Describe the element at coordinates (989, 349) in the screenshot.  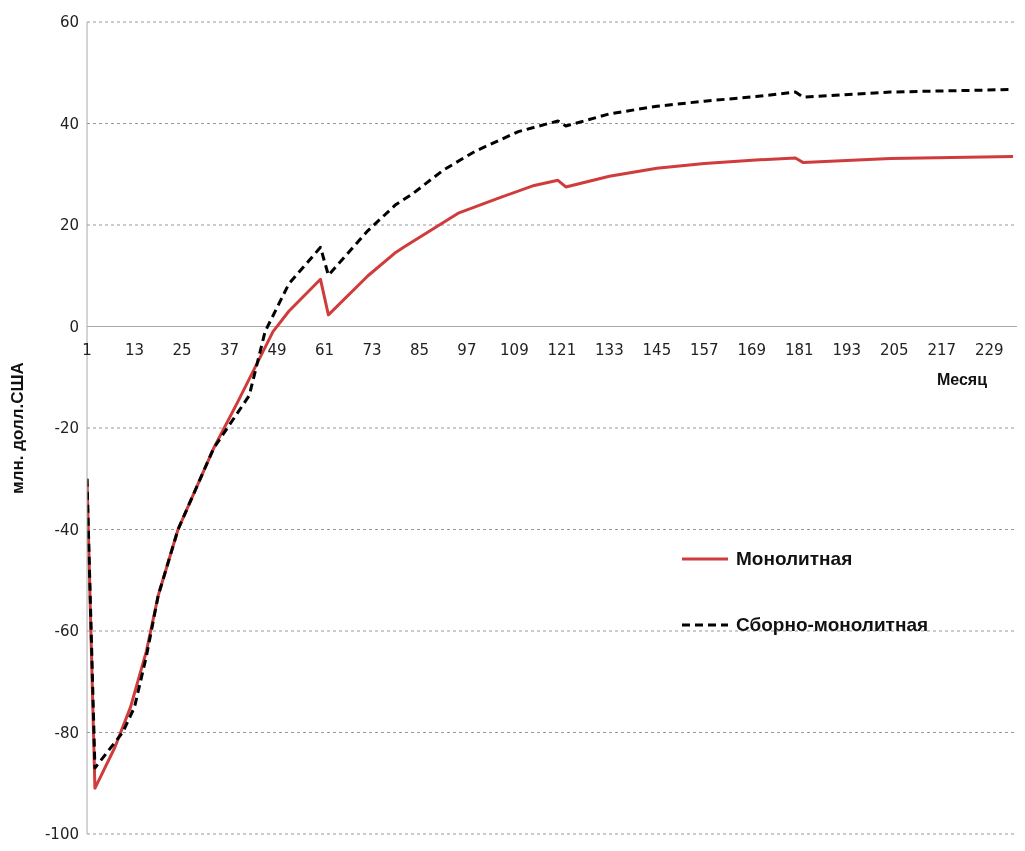
I see `x-tick-label: 229` at that location.